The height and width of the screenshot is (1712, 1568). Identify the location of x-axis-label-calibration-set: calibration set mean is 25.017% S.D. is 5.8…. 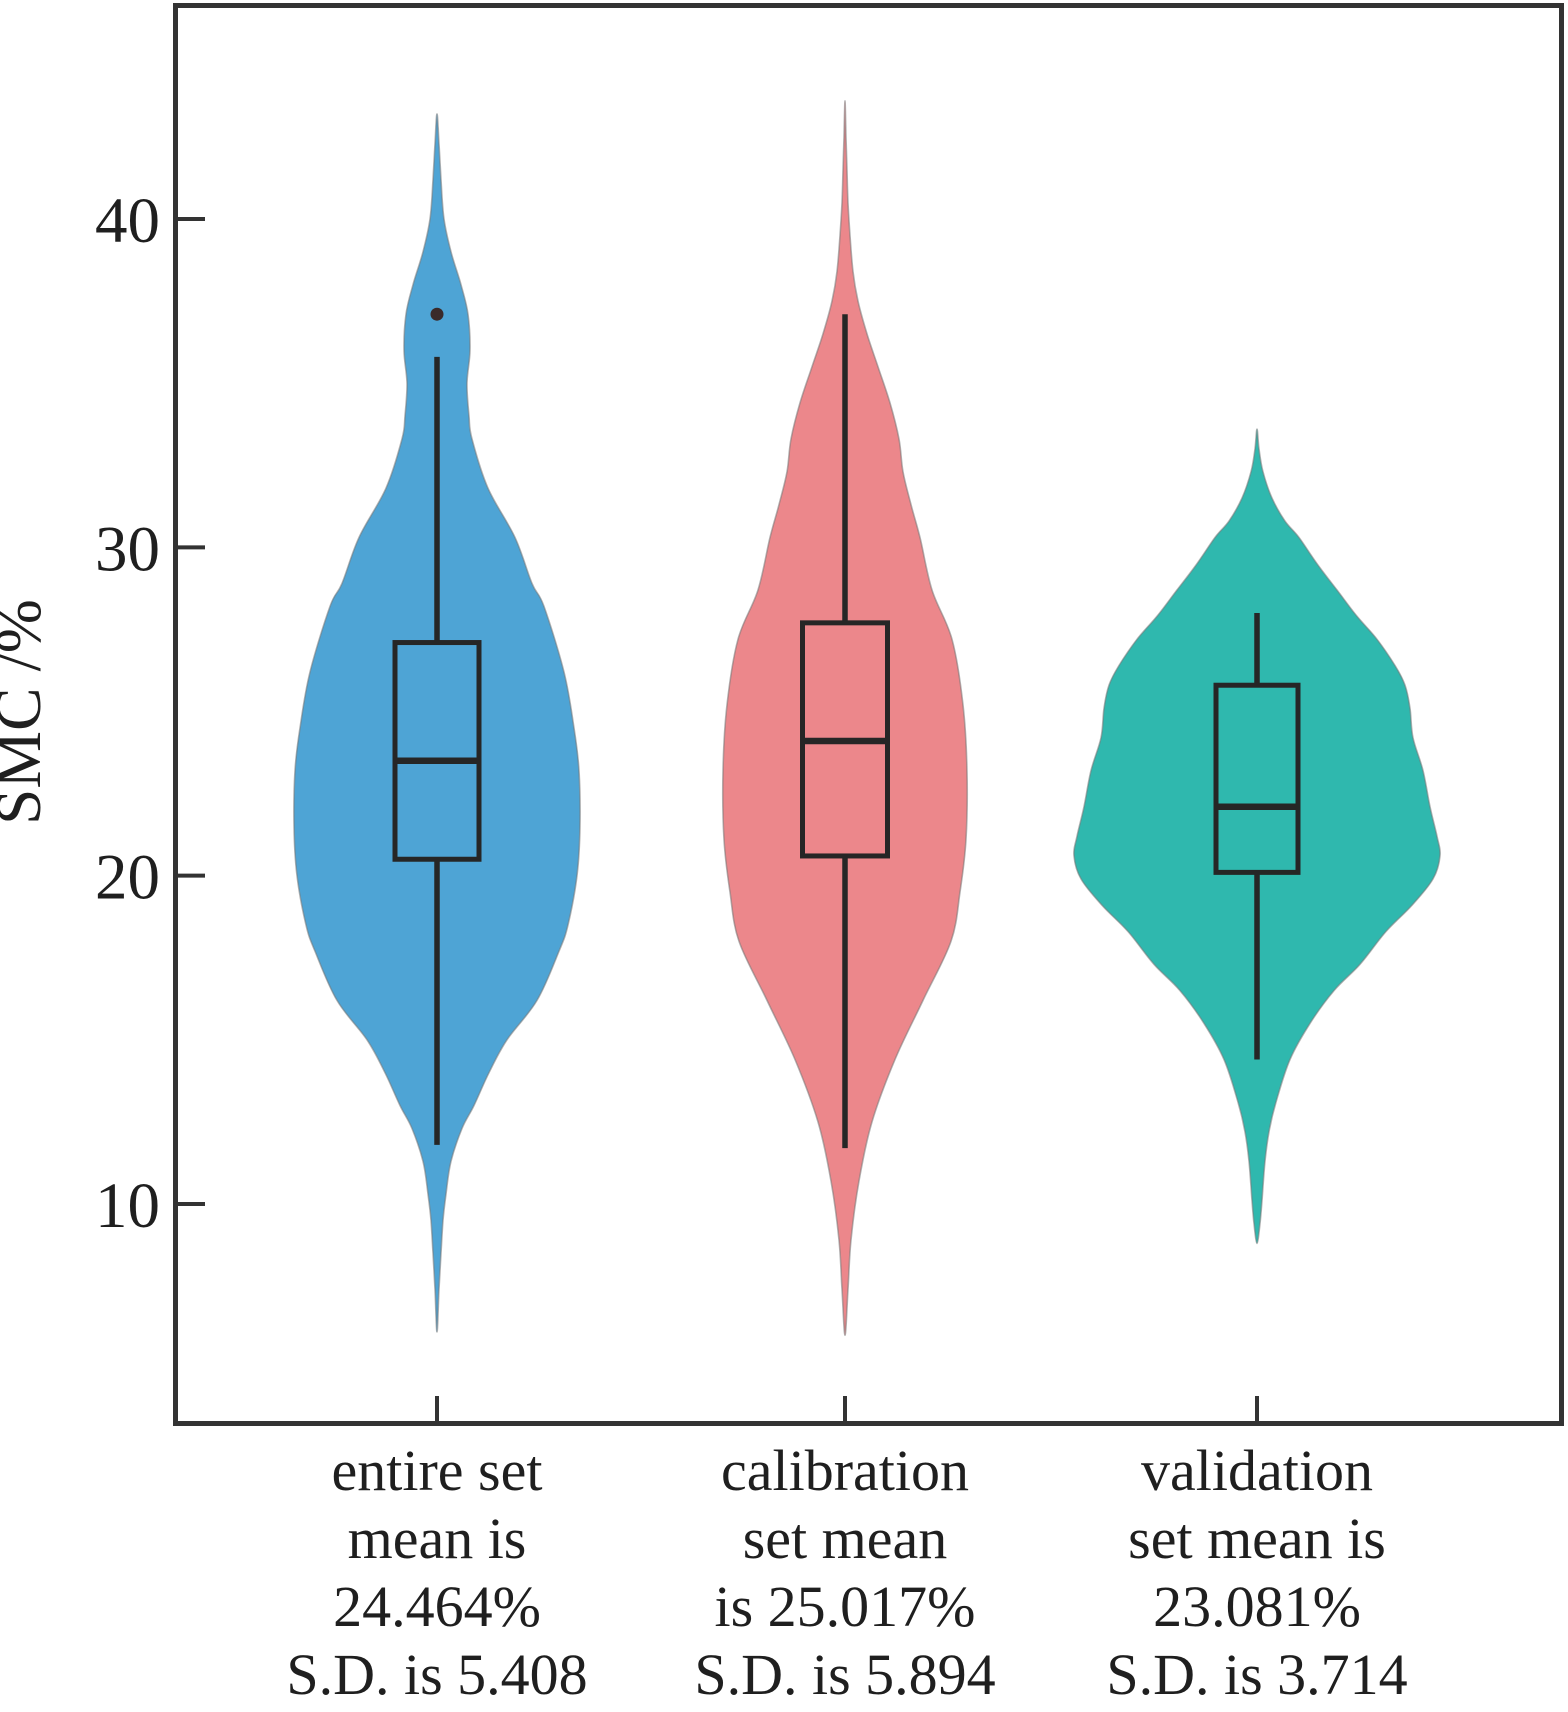
(844, 1572).